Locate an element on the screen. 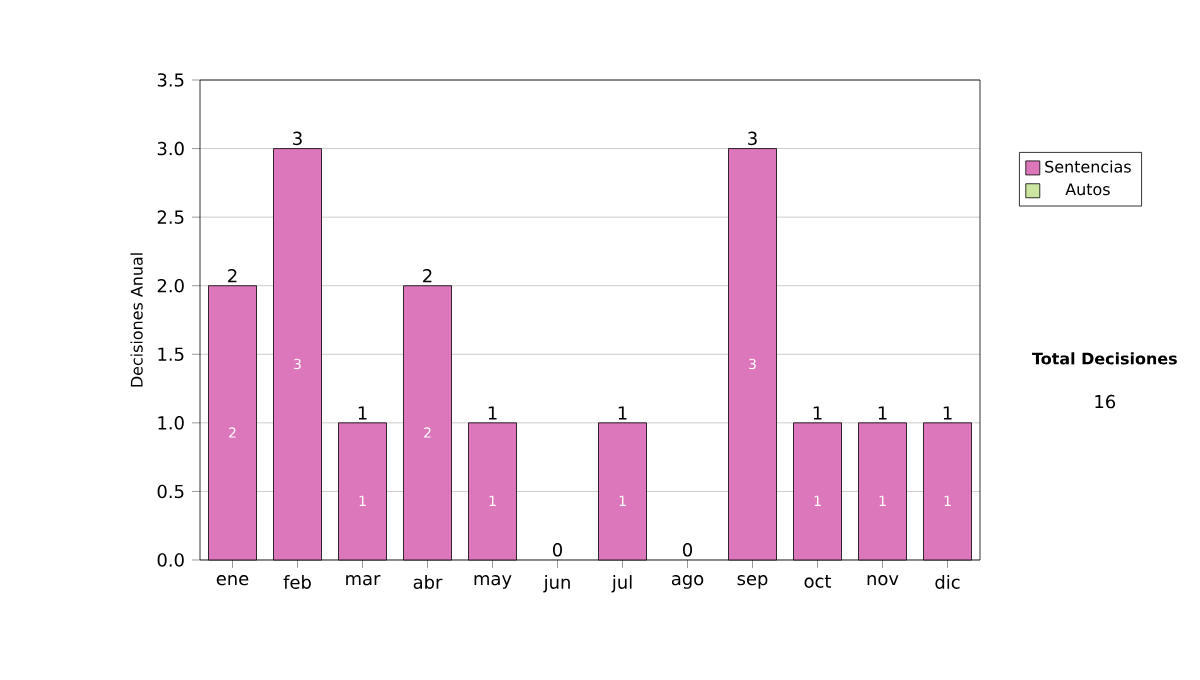 This screenshot has height=680, width=1200. y-tick-label: 3.5 is located at coordinates (170, 80).